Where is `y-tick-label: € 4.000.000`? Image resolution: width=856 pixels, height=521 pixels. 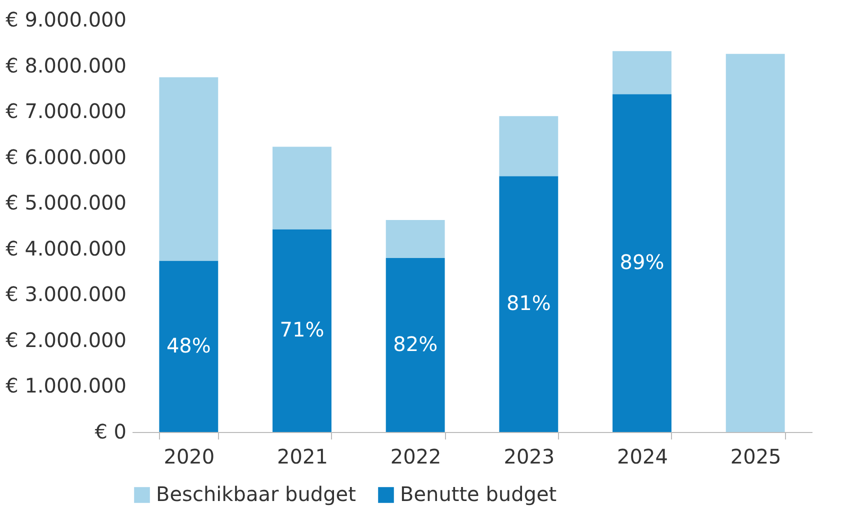
y-tick-label: € 4.000.000 is located at coordinates (66, 248).